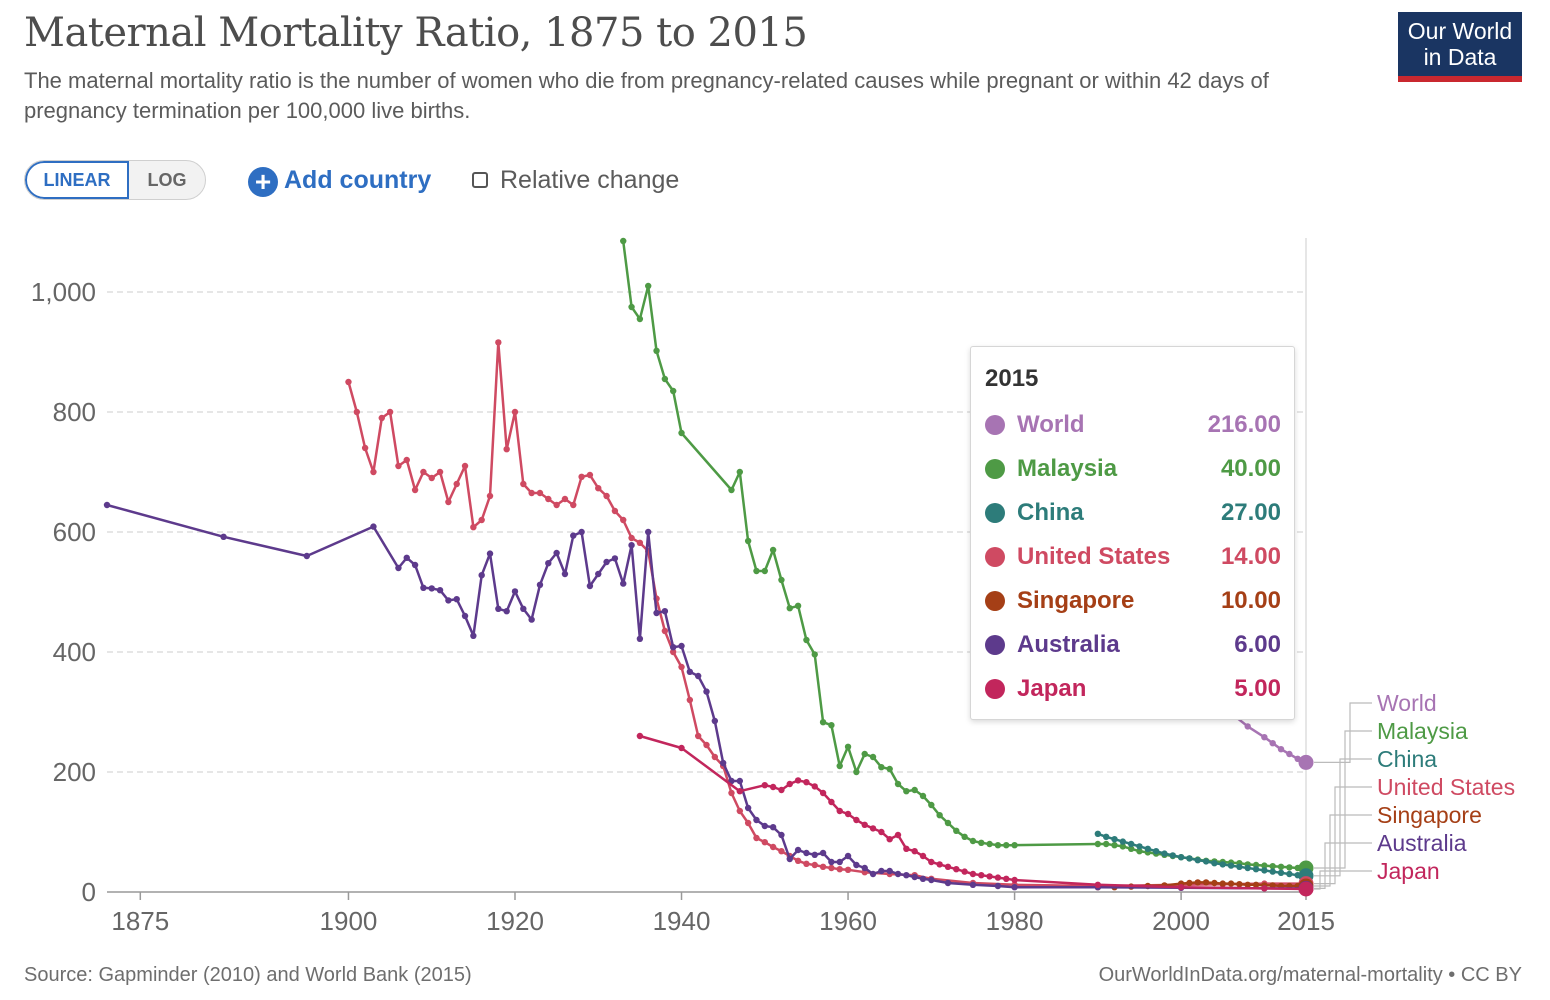  What do you see at coordinates (339, 180) in the screenshot?
I see `add-country-button: + Add country` at bounding box center [339, 180].